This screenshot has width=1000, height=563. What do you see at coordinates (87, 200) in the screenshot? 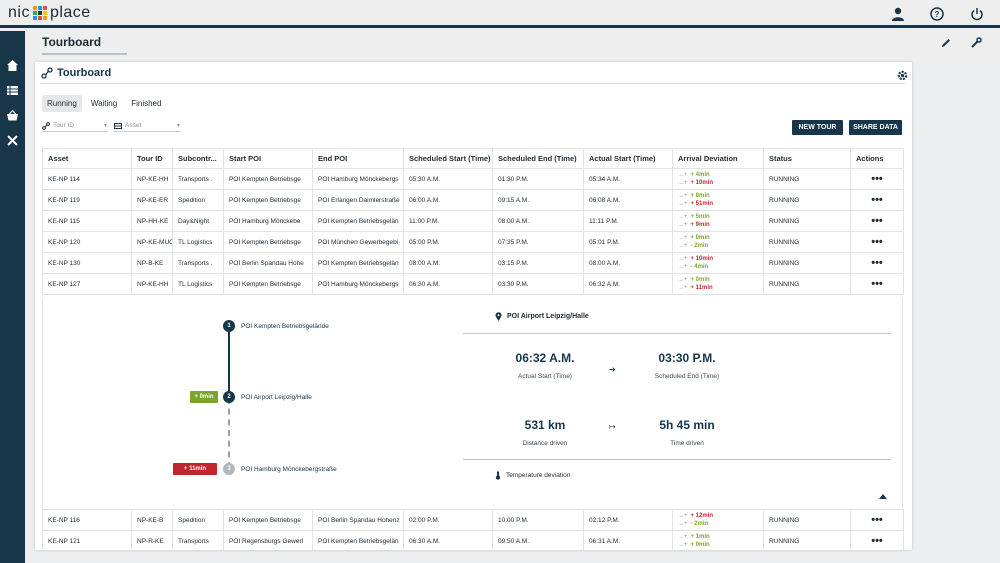
I see `cell-asset: KE-NP 119` at bounding box center [87, 200].